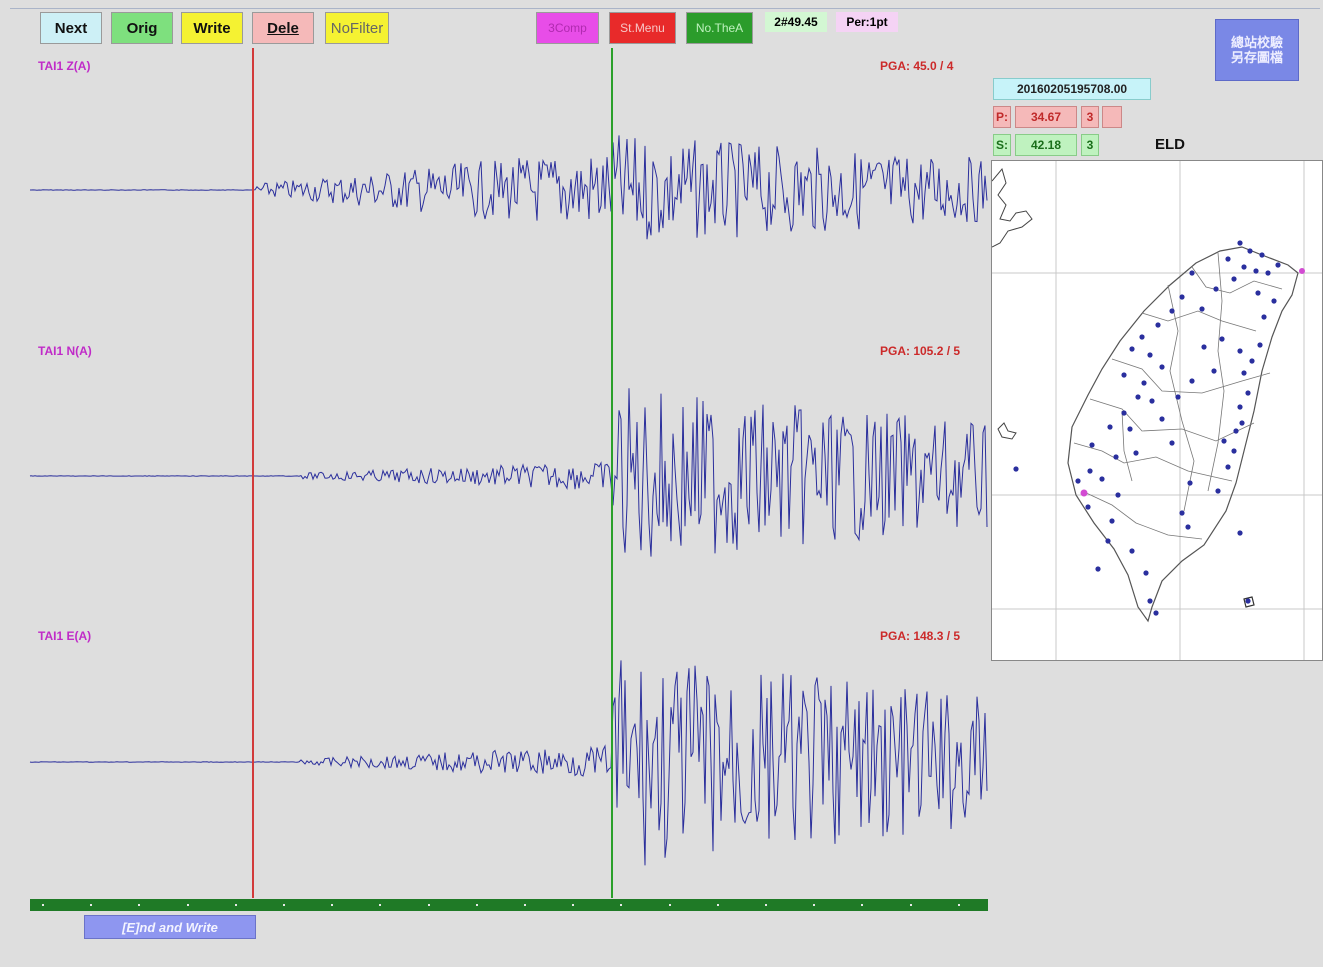 This screenshot has height=967, width=1323. I want to click on nothea-button: No.TheA, so click(719, 28).